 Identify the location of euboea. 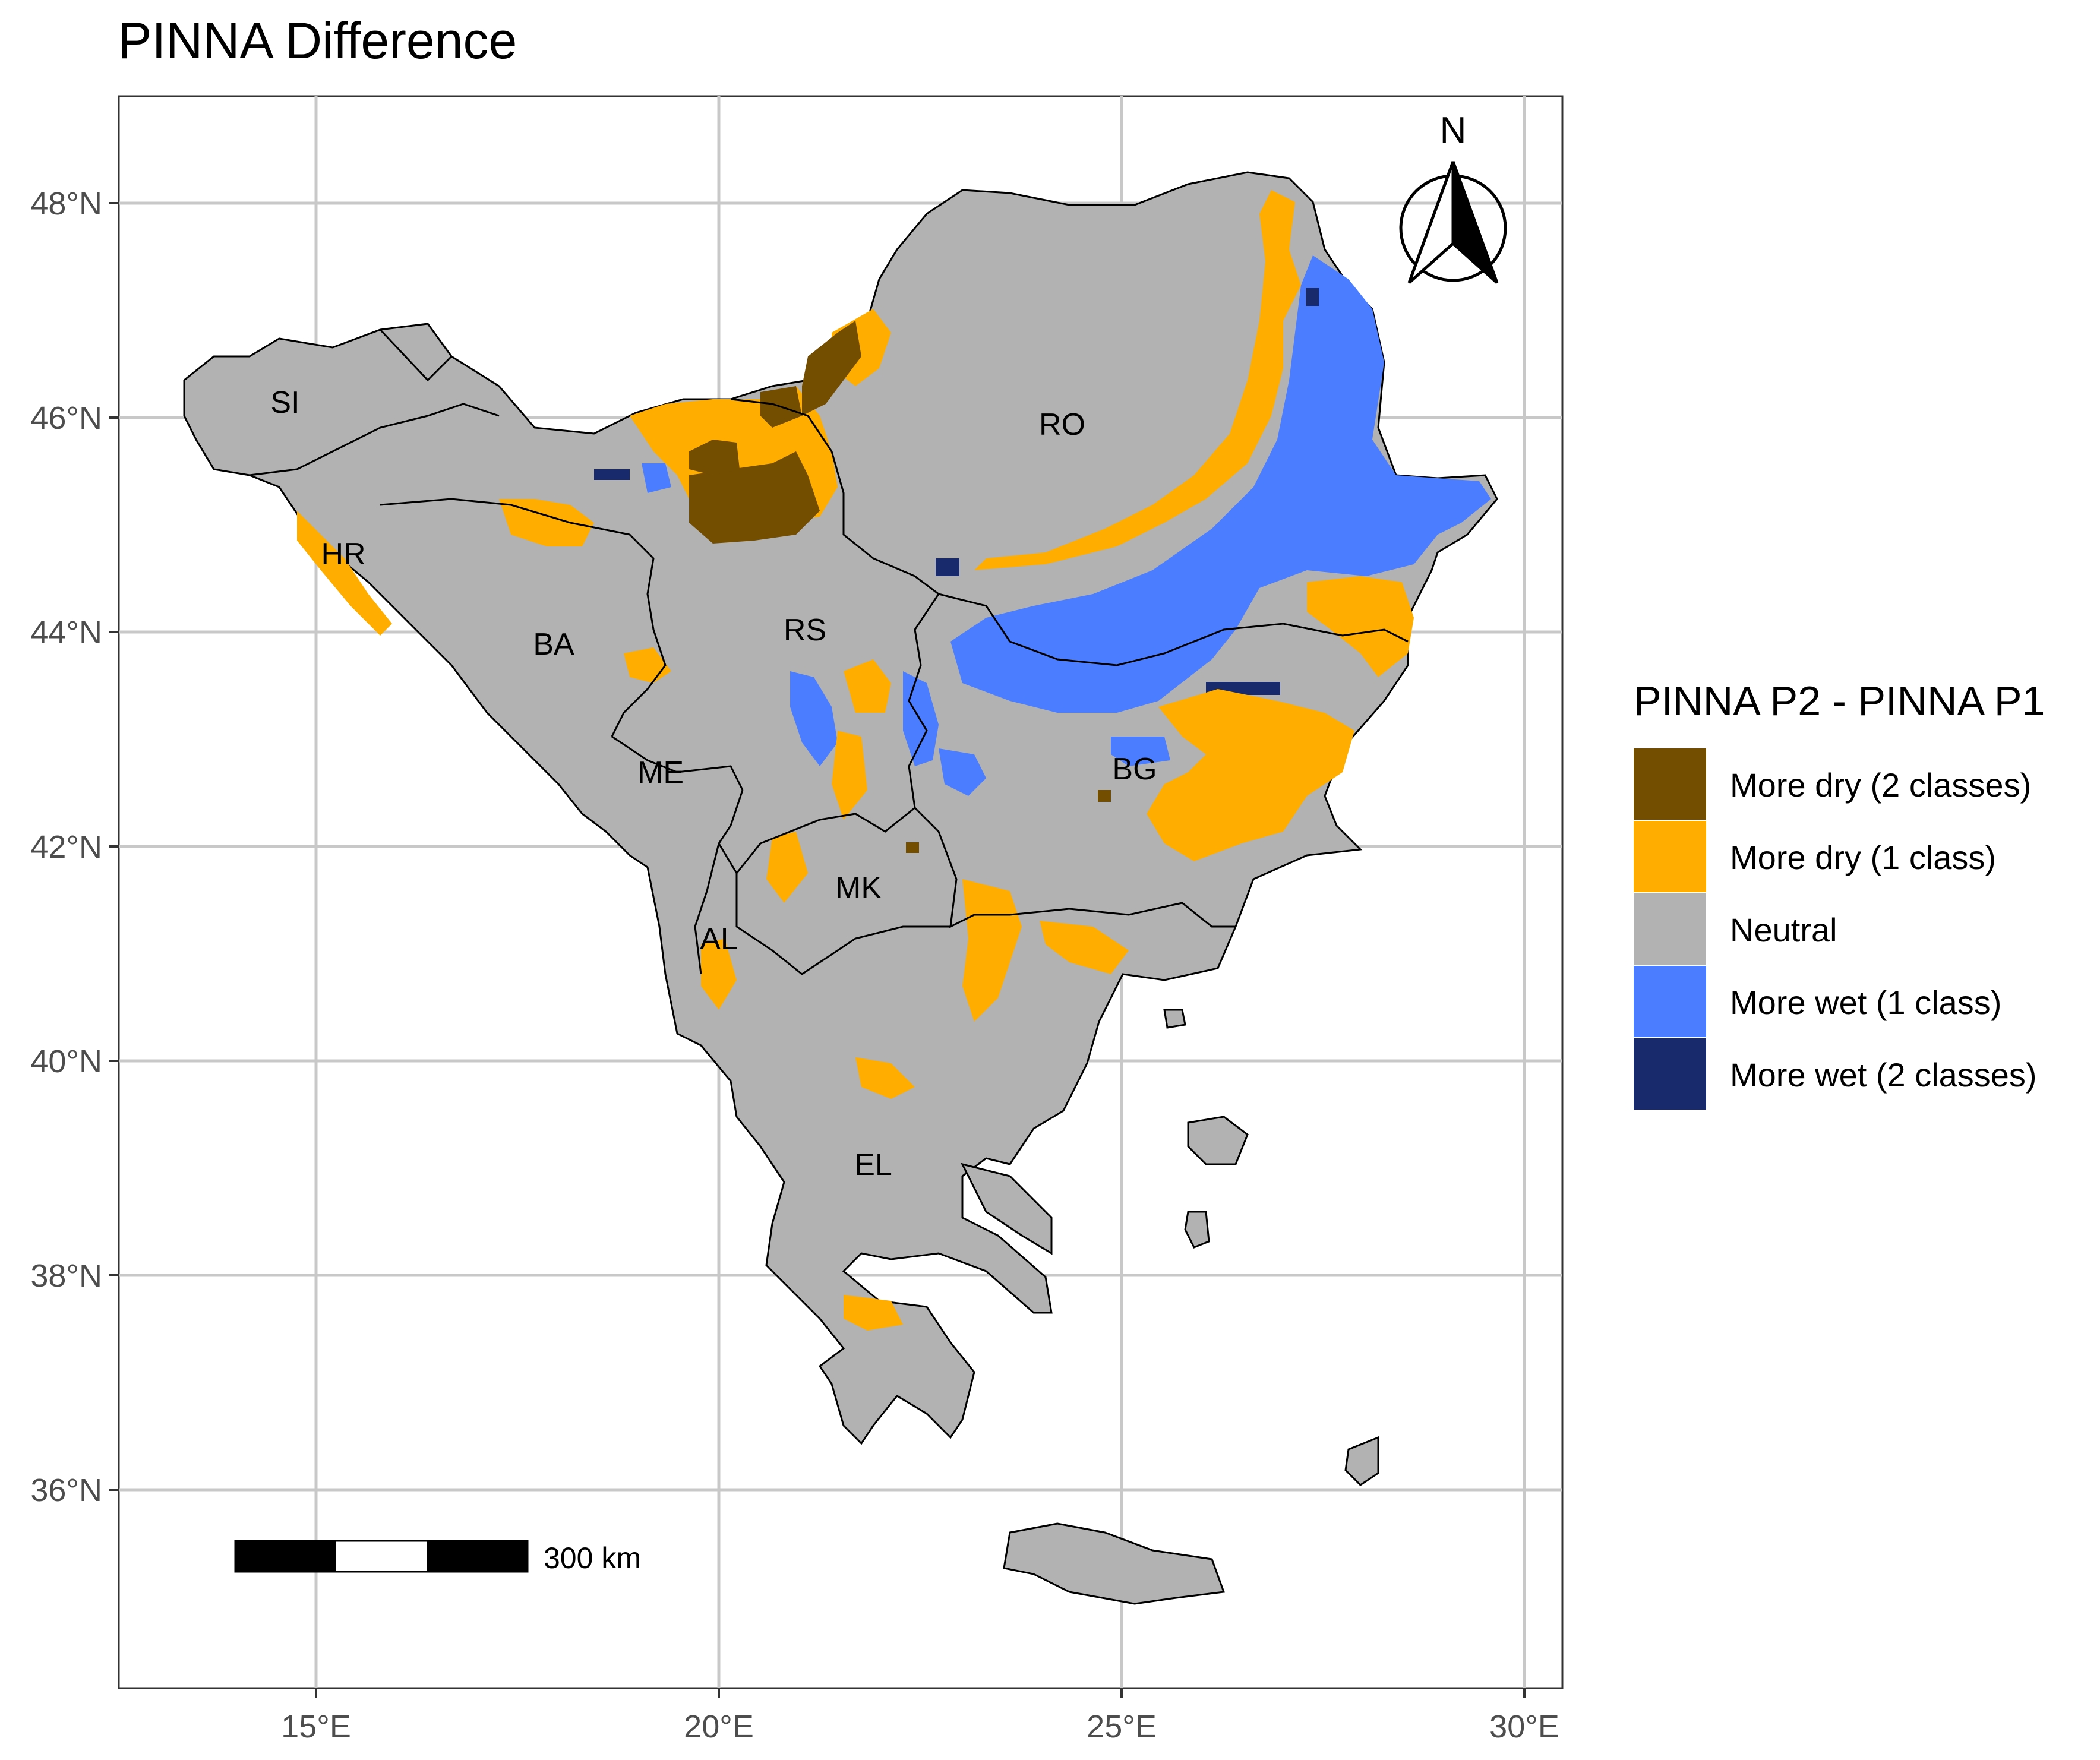
(1007, 1208).